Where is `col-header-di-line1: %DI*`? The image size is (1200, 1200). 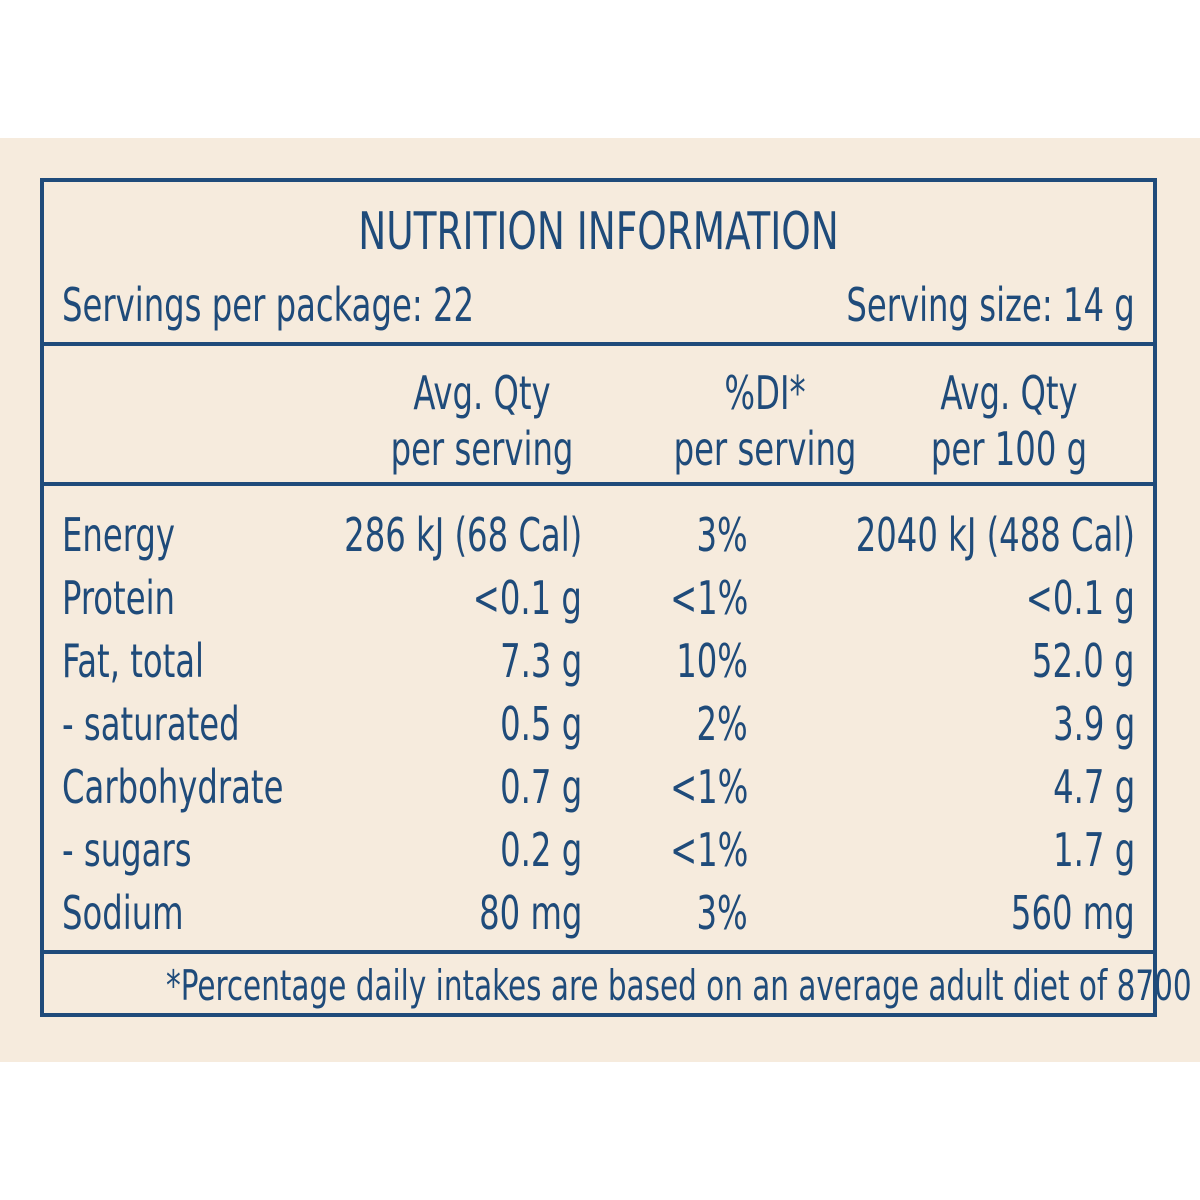
col-header-di-line1: %DI* is located at coordinates (765, 393).